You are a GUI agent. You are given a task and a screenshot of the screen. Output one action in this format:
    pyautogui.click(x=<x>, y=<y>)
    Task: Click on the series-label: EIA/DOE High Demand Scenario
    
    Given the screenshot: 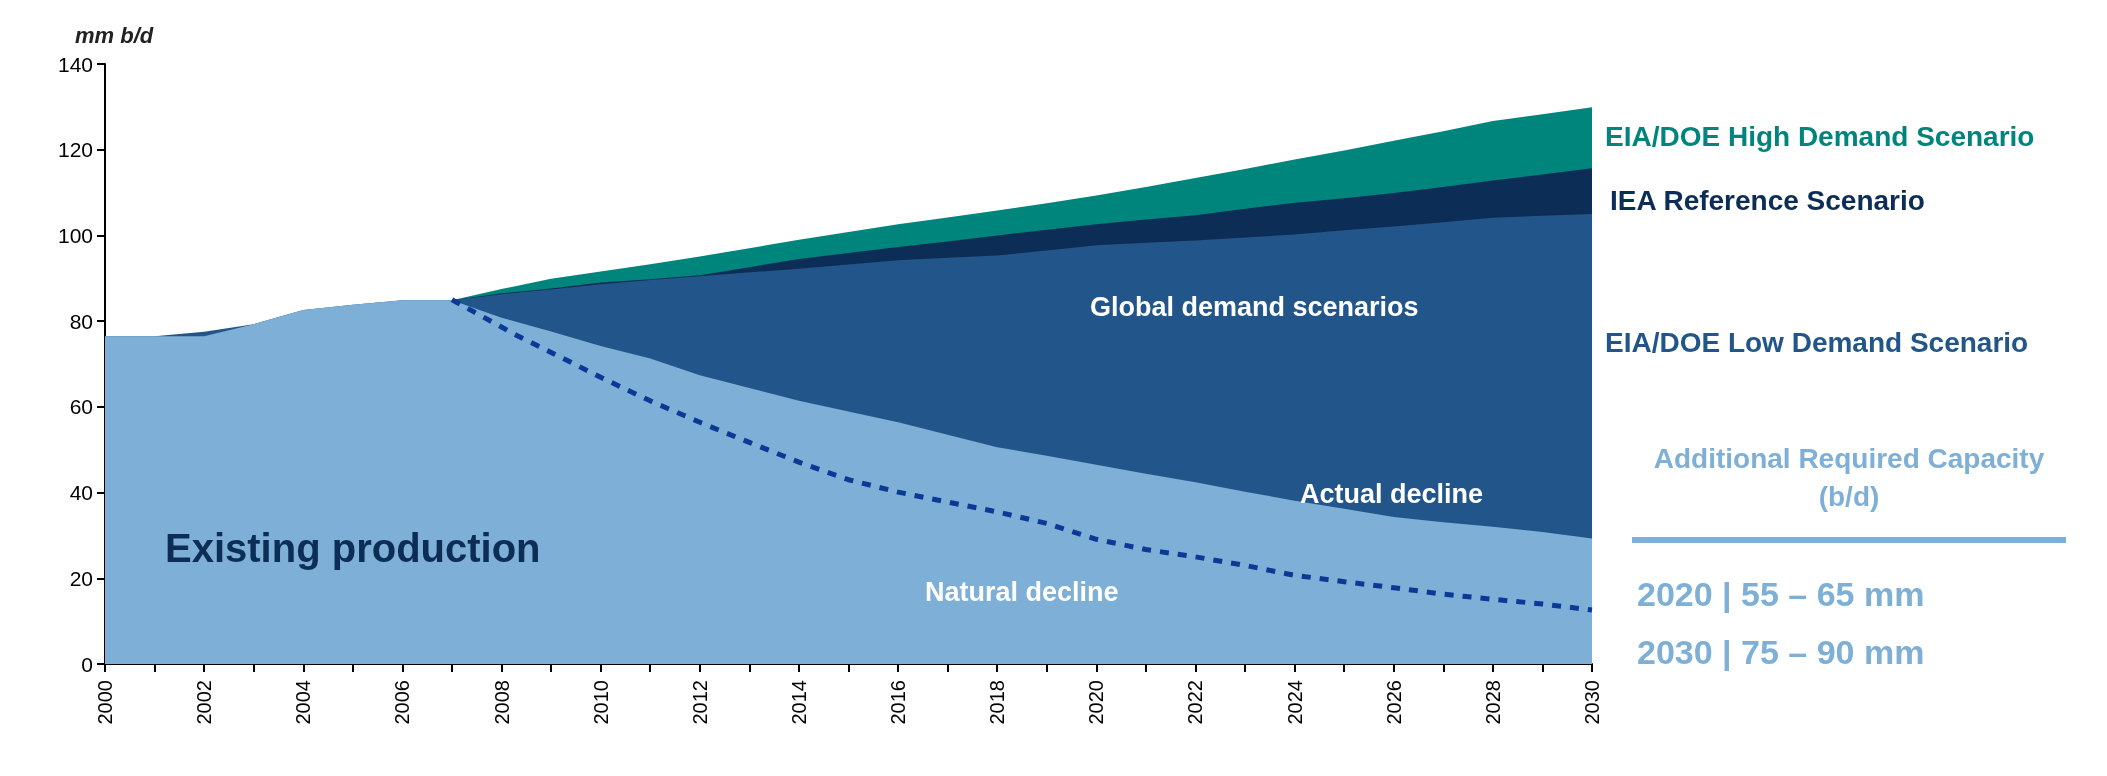 What is the action you would take?
    pyautogui.click(x=1820, y=136)
    